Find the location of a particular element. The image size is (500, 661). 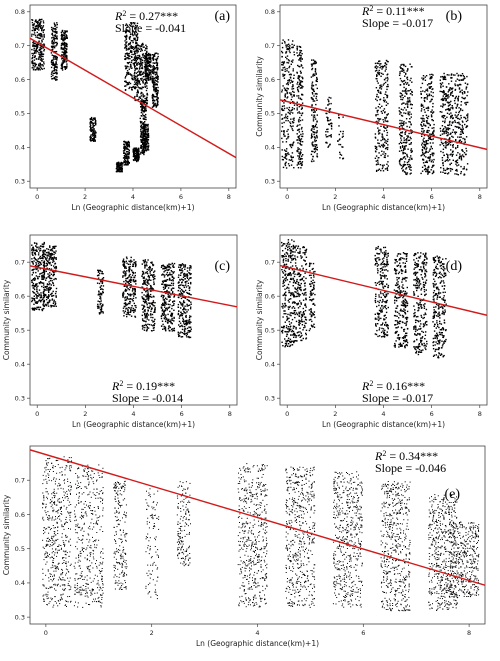

y-tick-label: 0.6 is located at coordinates (270, 80).